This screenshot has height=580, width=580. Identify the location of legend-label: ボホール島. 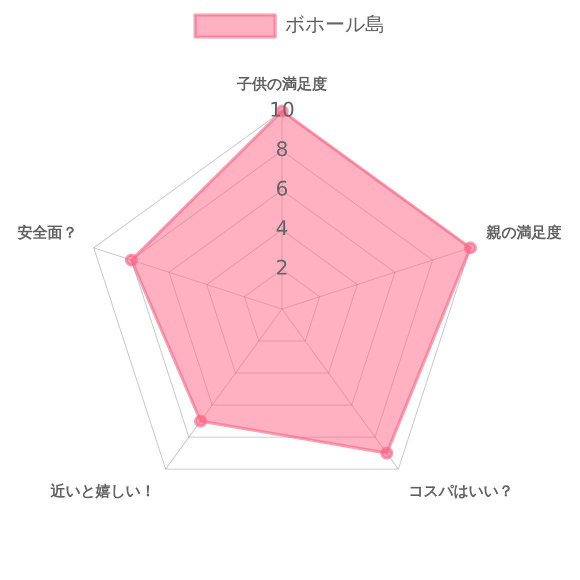
(335, 24).